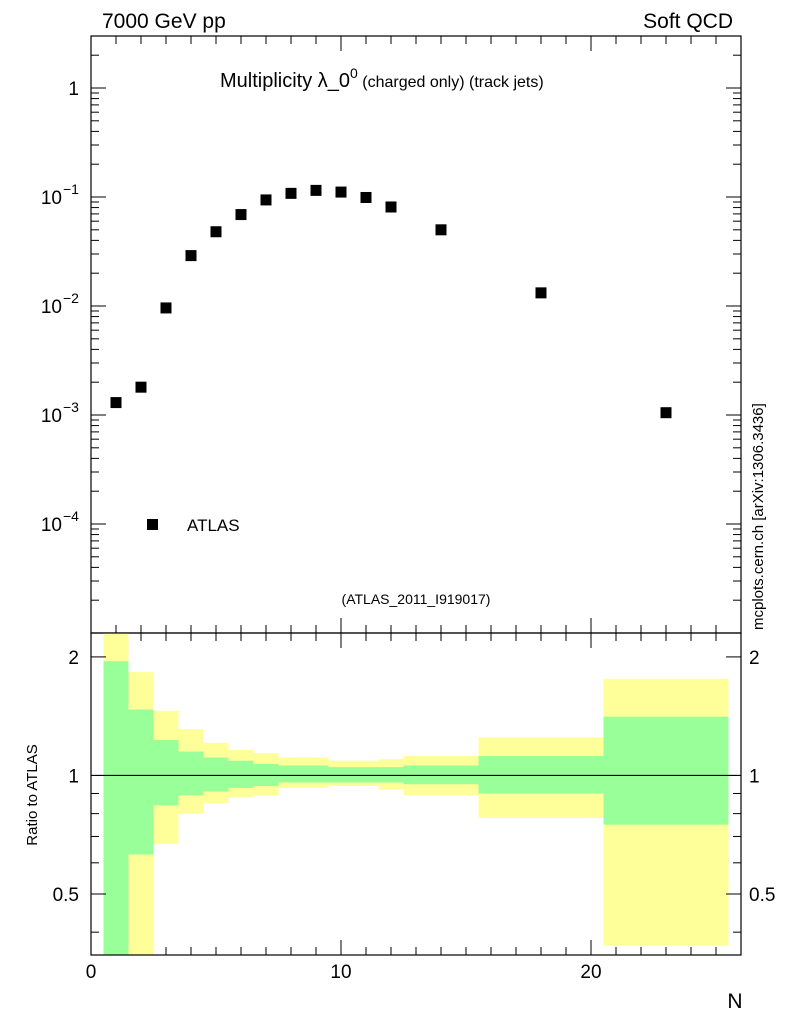 The width and height of the screenshot is (786, 1024). I want to click on y-tick-label-exponent: −3, so click(71, 407).